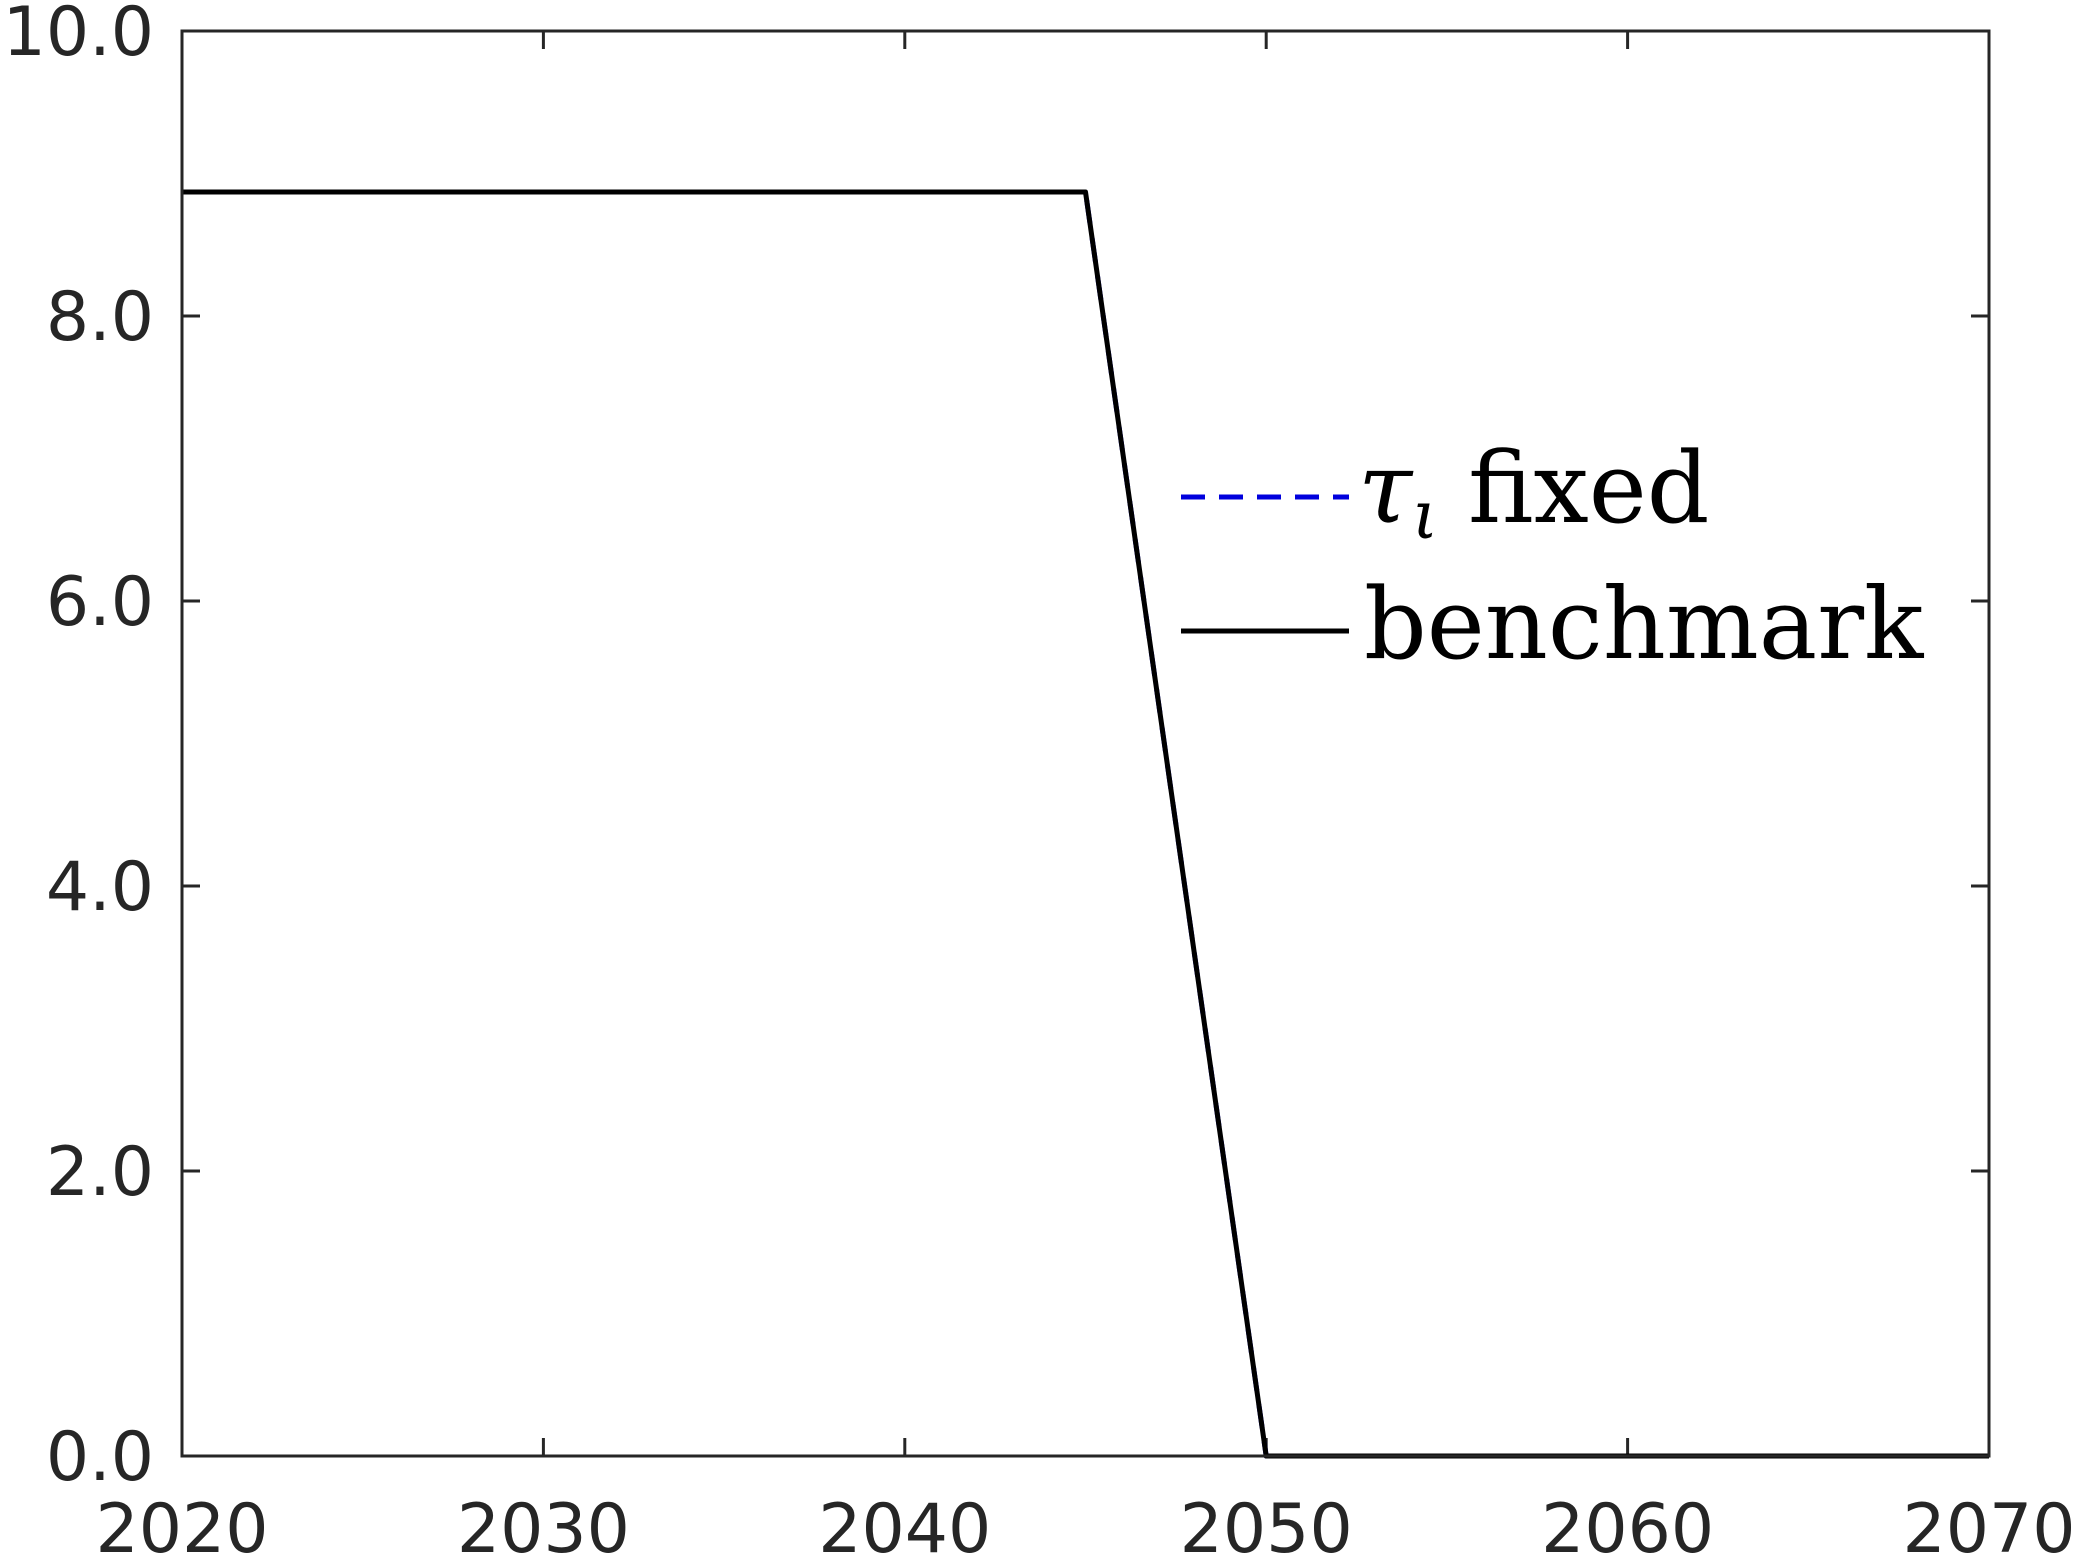  Describe the element at coordinates (100, 1172) in the screenshot. I see `y-tick-label: 2.0` at that location.